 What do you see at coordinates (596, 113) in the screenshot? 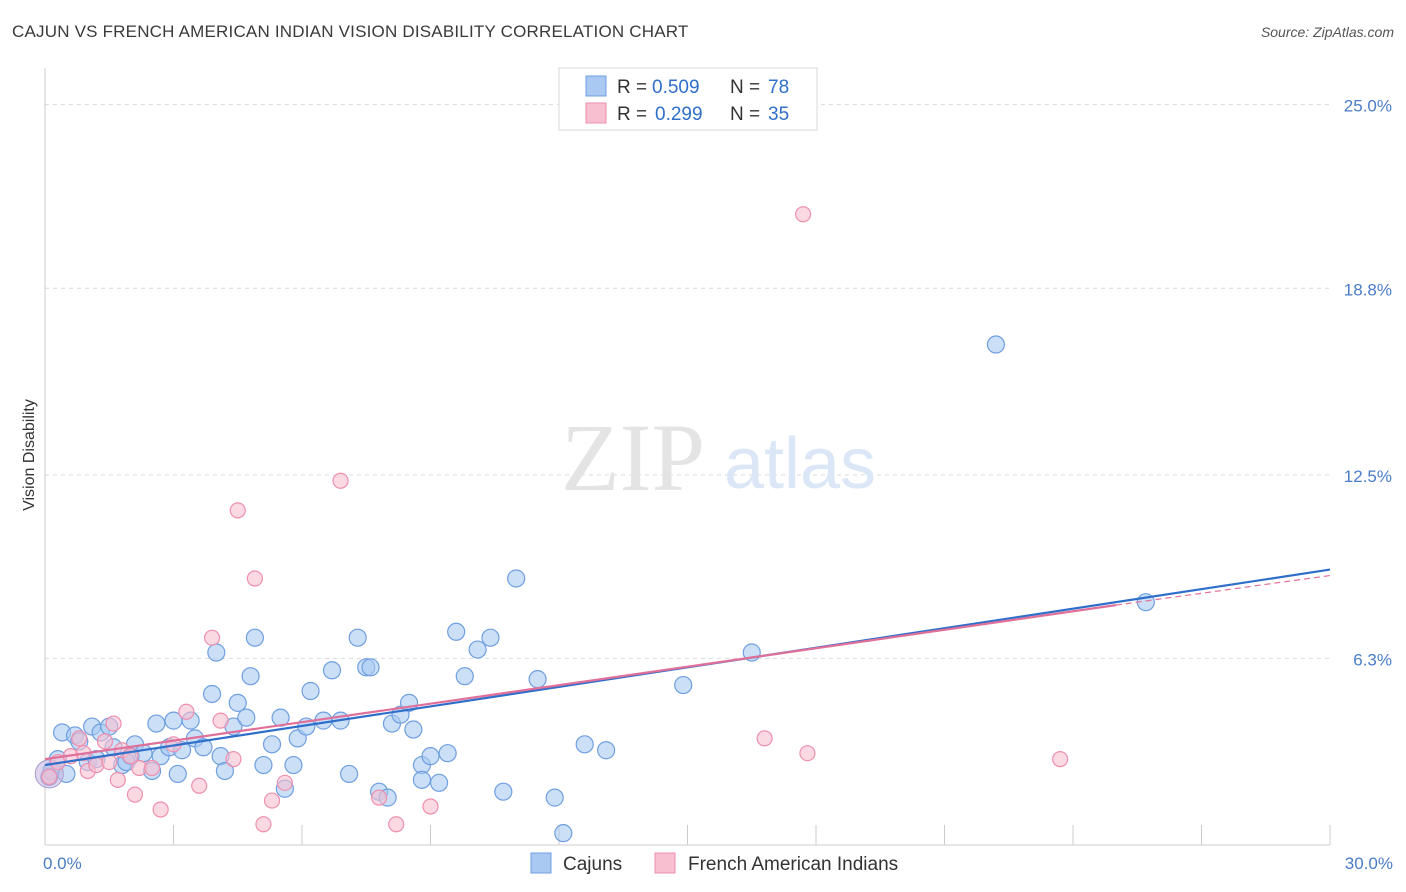
I see `legend-swatch-french` at bounding box center [596, 113].